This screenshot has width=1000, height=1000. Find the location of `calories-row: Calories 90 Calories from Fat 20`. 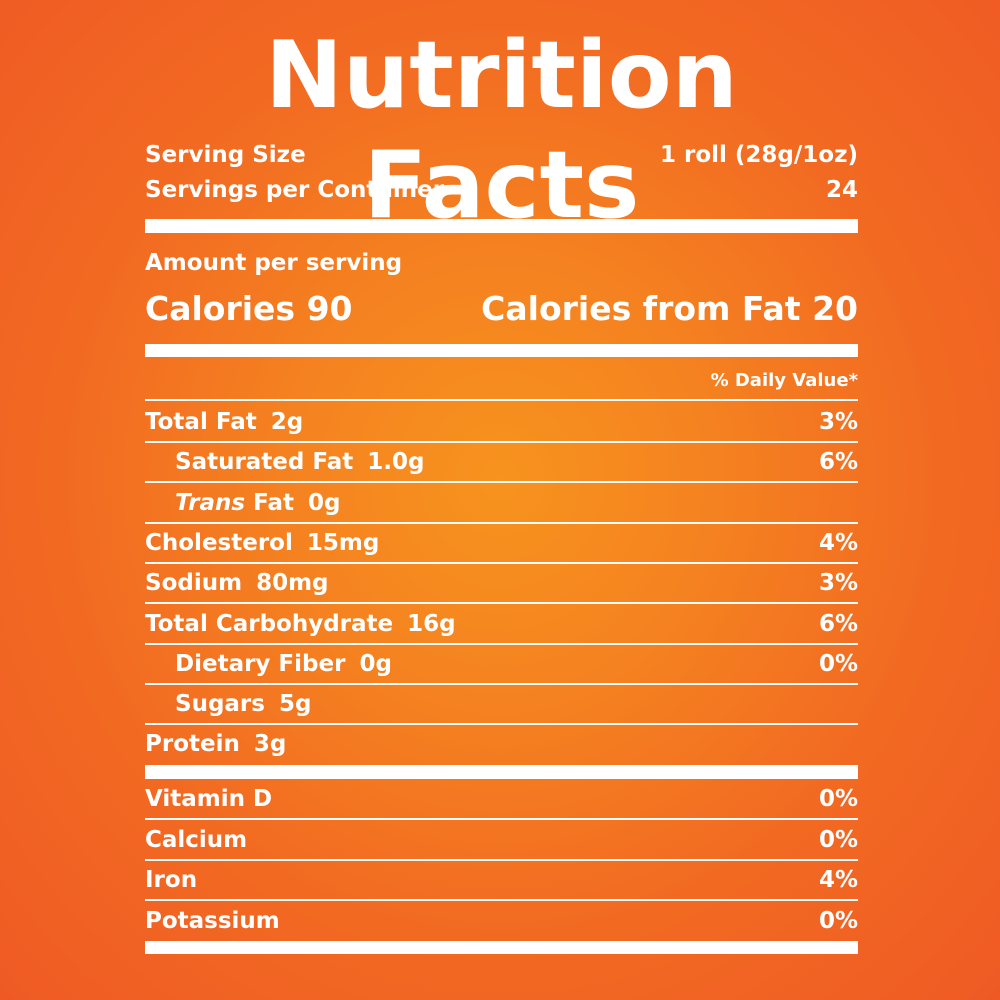

calories-row: Calories 90 Calories from Fat 20 is located at coordinates (501, 308).